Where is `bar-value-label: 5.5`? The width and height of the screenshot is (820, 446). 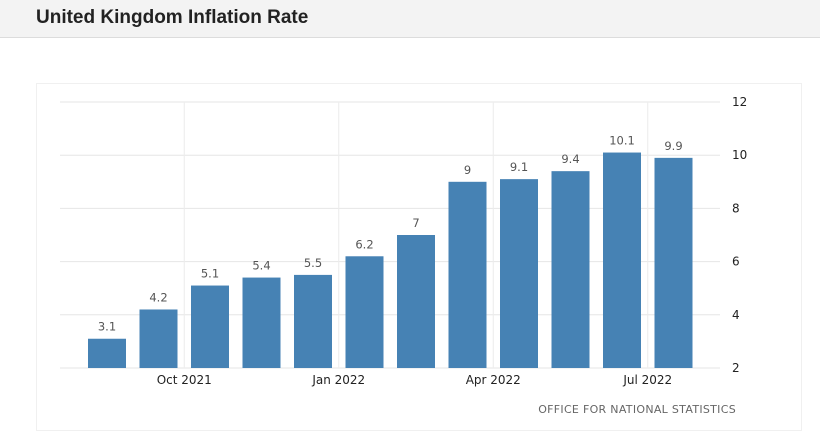 bar-value-label: 5.5 is located at coordinates (313, 263).